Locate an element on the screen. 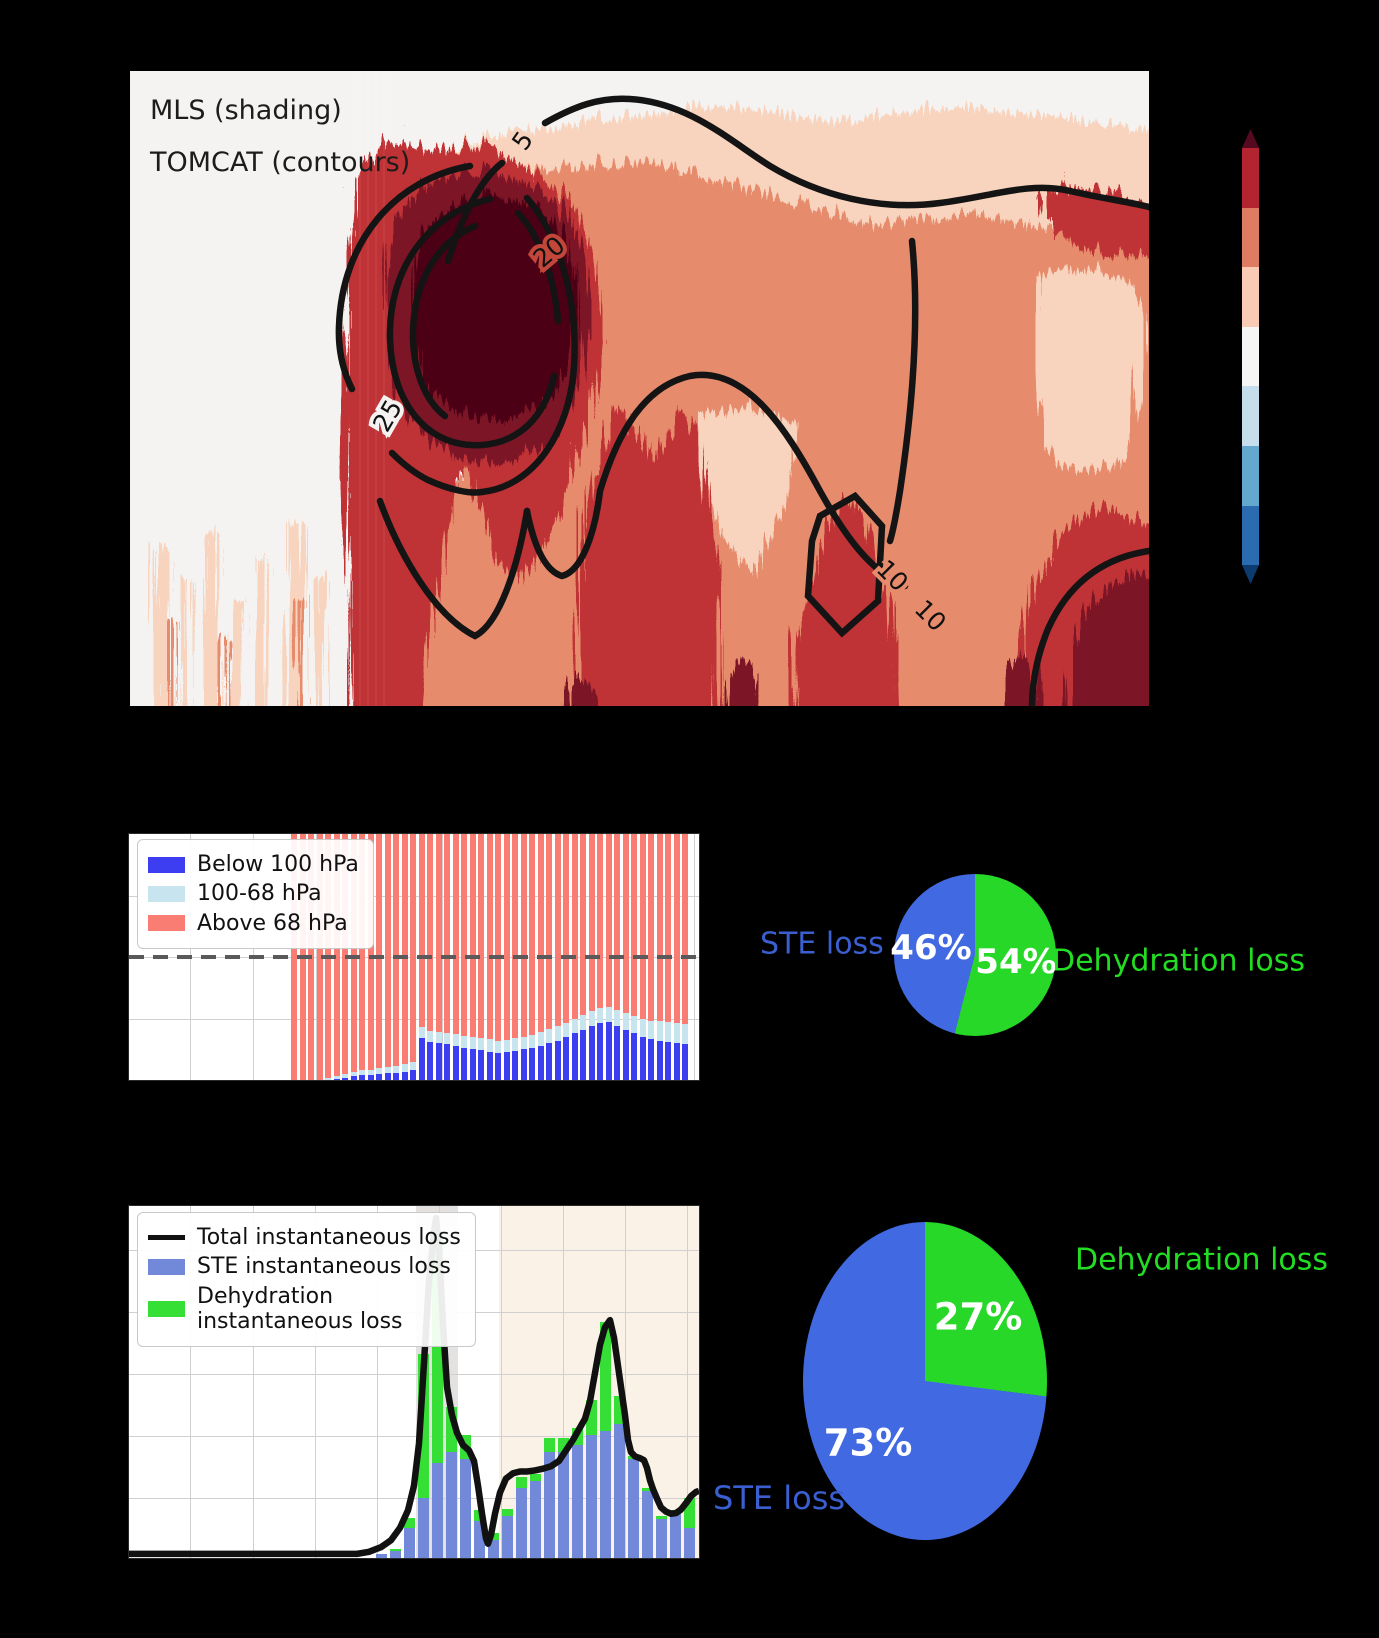 The width and height of the screenshot is (1379, 1638). trajectory-fate-stacked-bar-chart: Below 100 hPa 100-68 hPa Above 68 hPa is located at coordinates (414, 957).